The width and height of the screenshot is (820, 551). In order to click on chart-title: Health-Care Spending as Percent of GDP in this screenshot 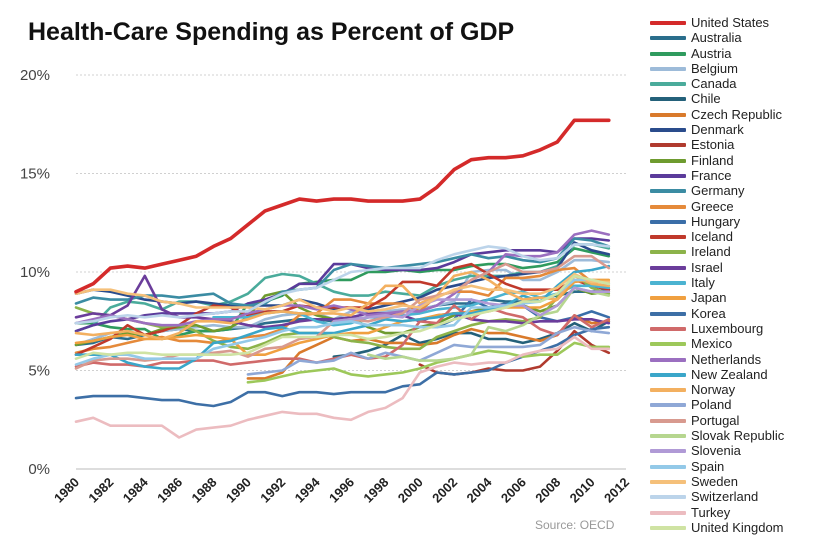, I will do `click(271, 32)`.